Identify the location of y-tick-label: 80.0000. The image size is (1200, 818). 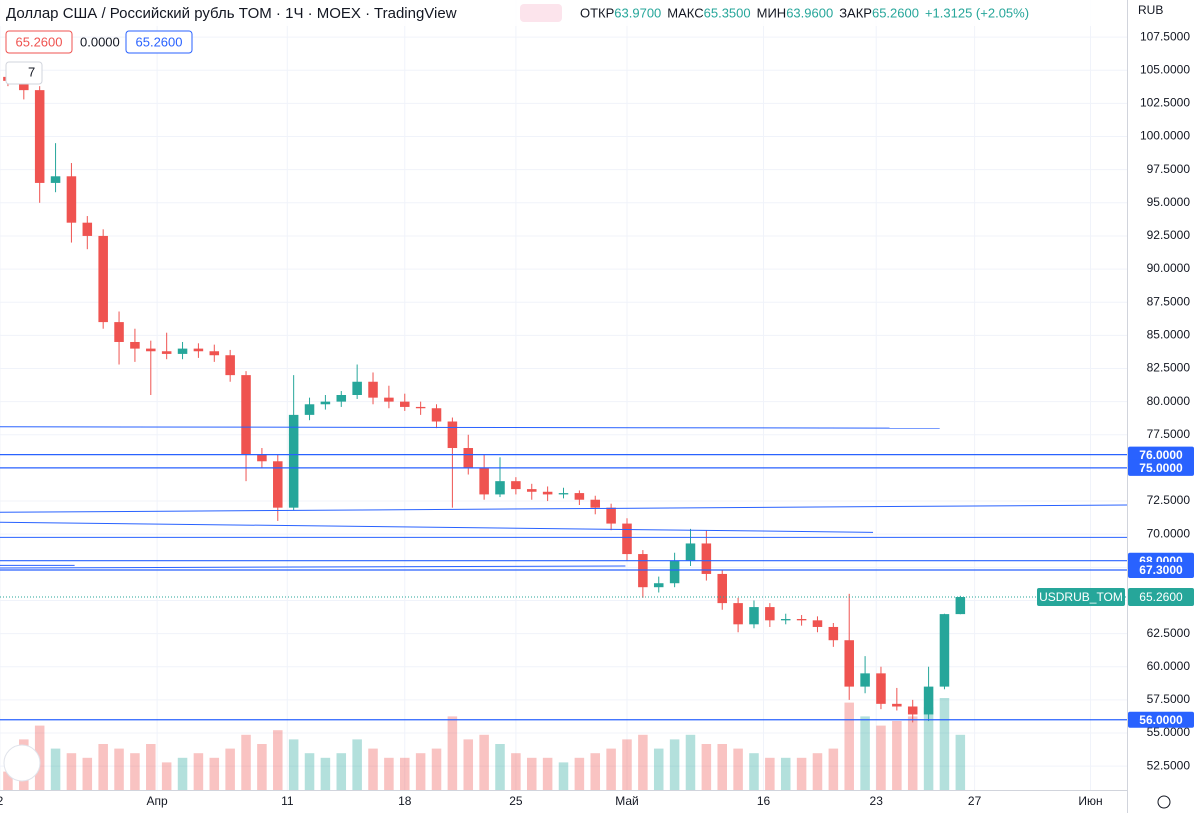
(1169, 401).